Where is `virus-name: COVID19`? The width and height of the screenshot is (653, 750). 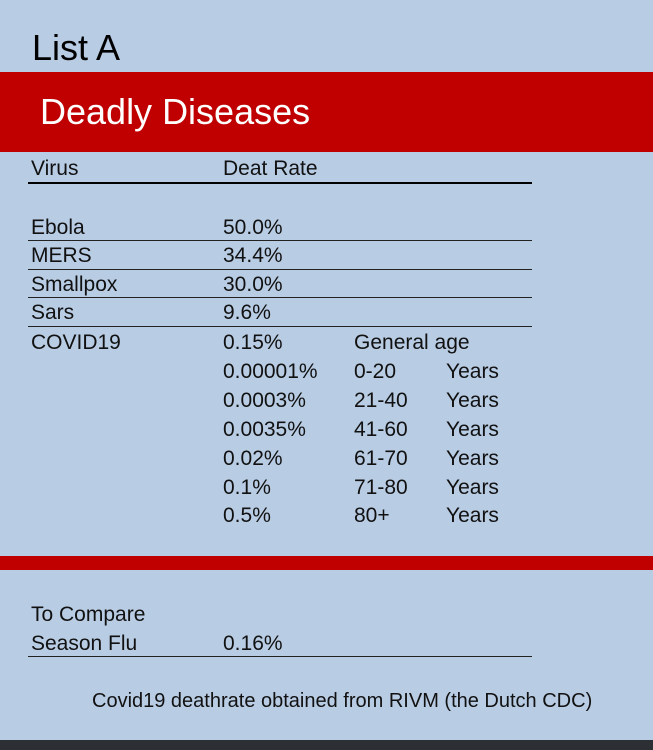
virus-name: COVID19 is located at coordinates (76, 342).